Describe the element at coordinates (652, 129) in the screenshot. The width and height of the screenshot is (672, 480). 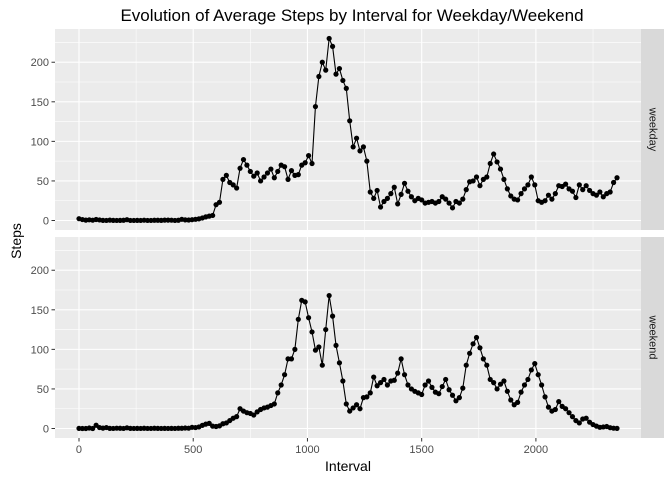
I see `facet-strip-weekday: weekday` at that location.